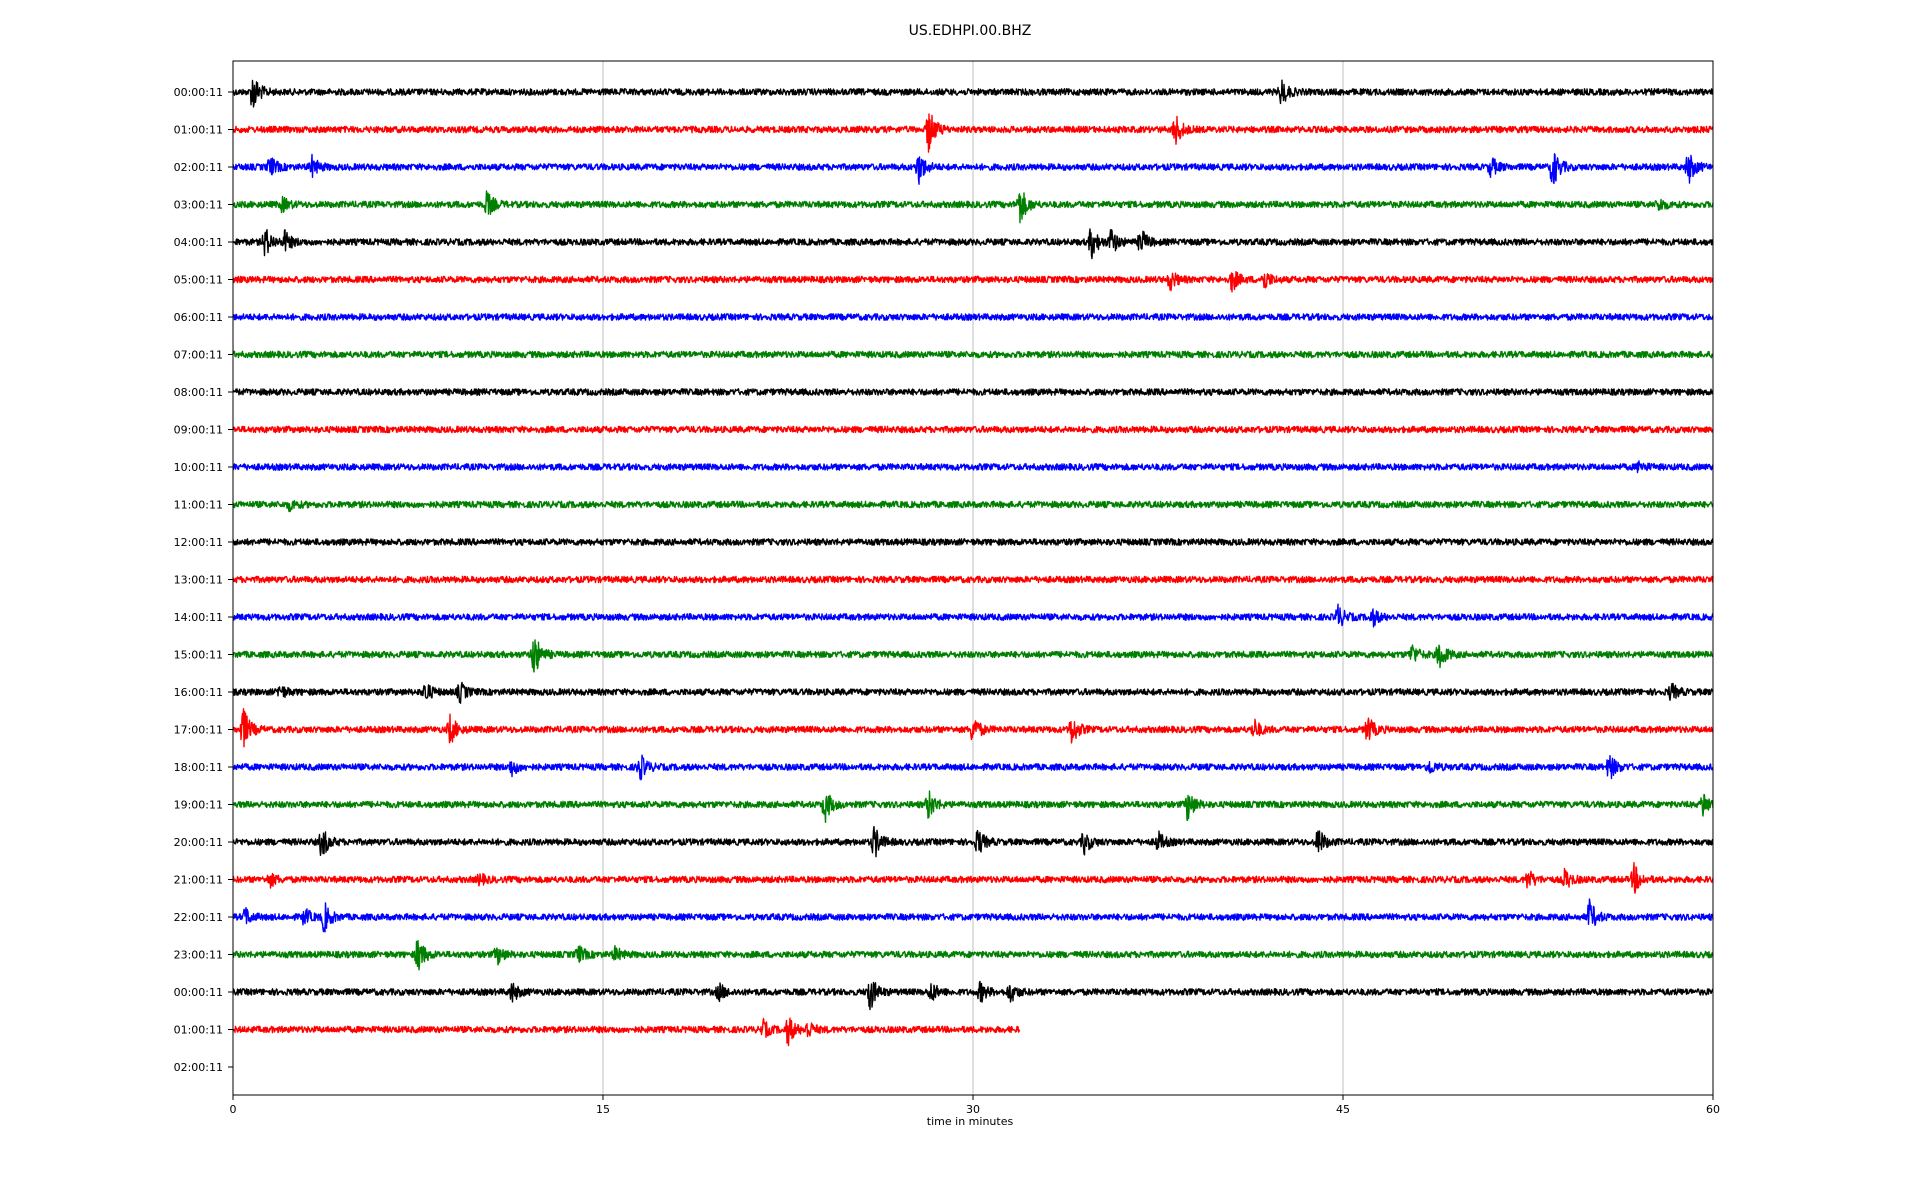 Image resolution: width=1920 pixels, height=1200 pixels. Describe the element at coordinates (973, 1109) in the screenshot. I see `x-tick-label: 30` at that location.